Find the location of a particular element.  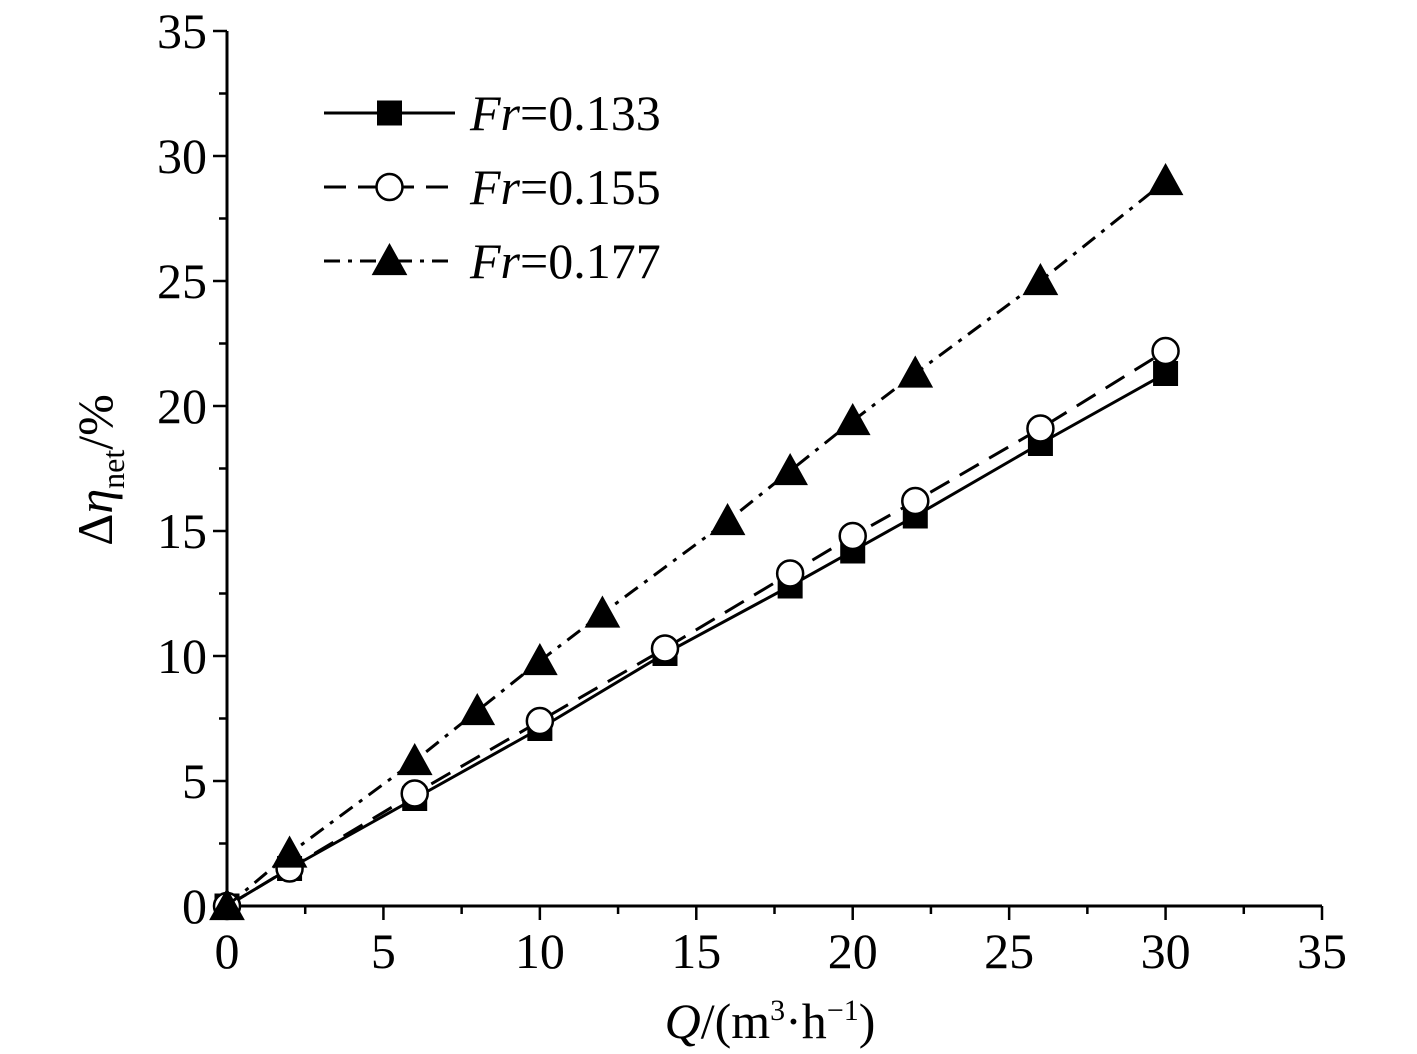

x-tick-label: 0 is located at coordinates (227, 951).